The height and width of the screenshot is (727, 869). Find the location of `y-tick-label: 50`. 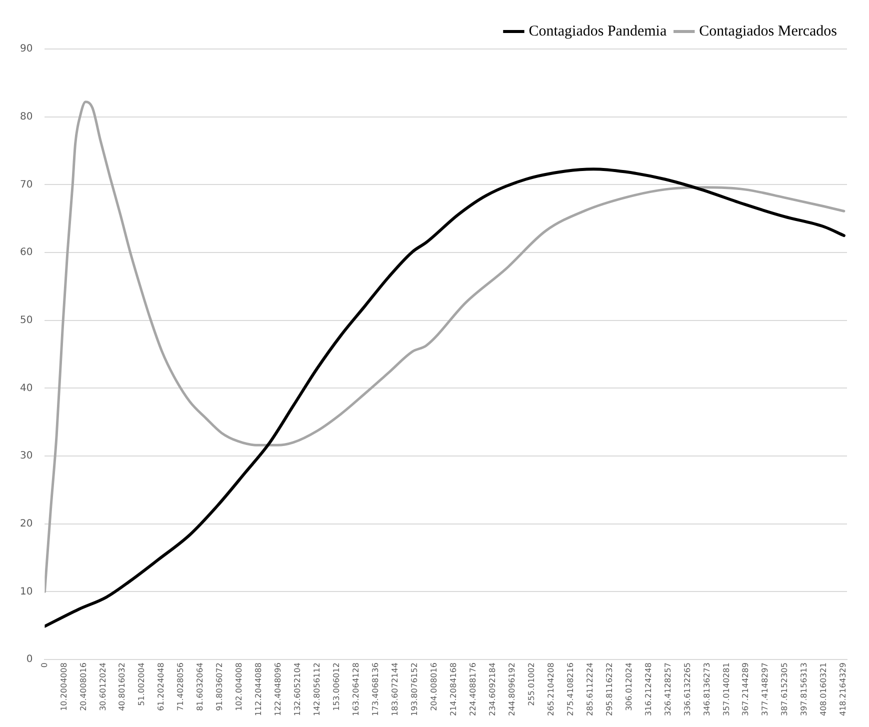

y-tick-label: 50 is located at coordinates (26, 320).